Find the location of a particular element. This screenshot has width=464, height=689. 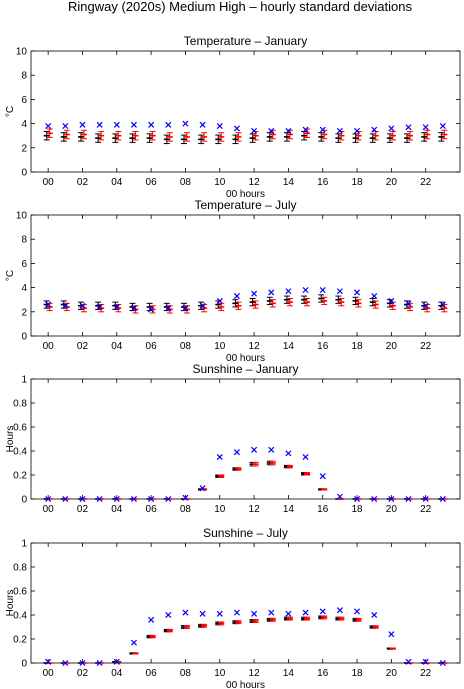

y-tick-label: 6 is located at coordinates (24, 100).